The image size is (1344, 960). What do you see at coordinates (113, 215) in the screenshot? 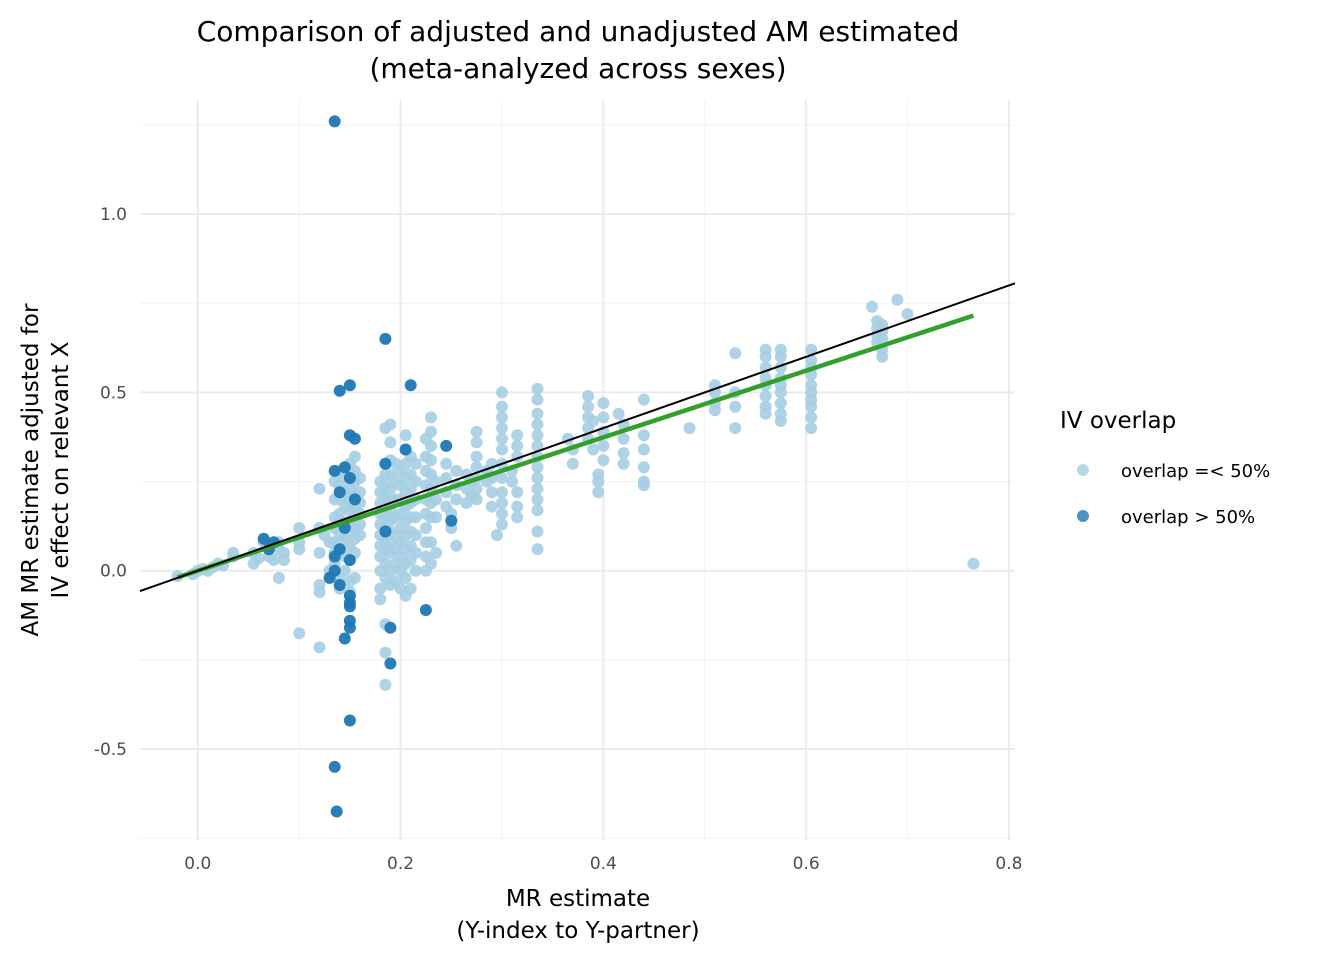
I see `y-tick-label: 1.0` at bounding box center [113, 215].